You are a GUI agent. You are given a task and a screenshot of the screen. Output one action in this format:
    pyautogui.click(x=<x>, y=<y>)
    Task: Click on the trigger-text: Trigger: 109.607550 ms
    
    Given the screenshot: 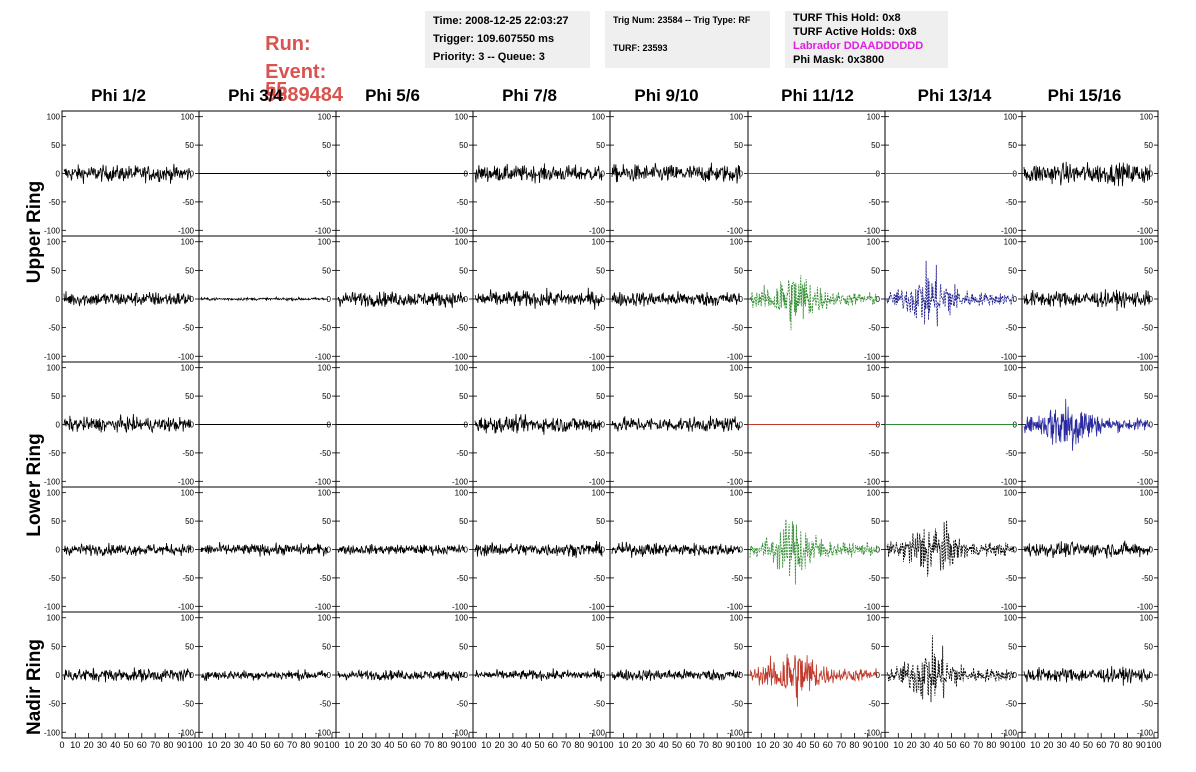 What is the action you would take?
    pyautogui.click(x=494, y=39)
    